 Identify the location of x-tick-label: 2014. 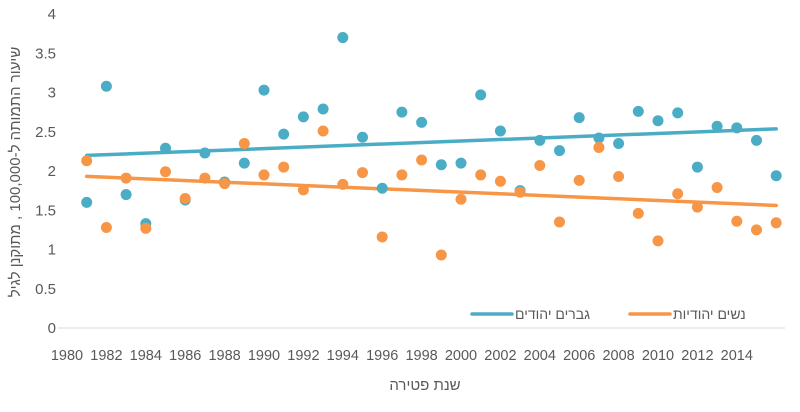
(737, 356).